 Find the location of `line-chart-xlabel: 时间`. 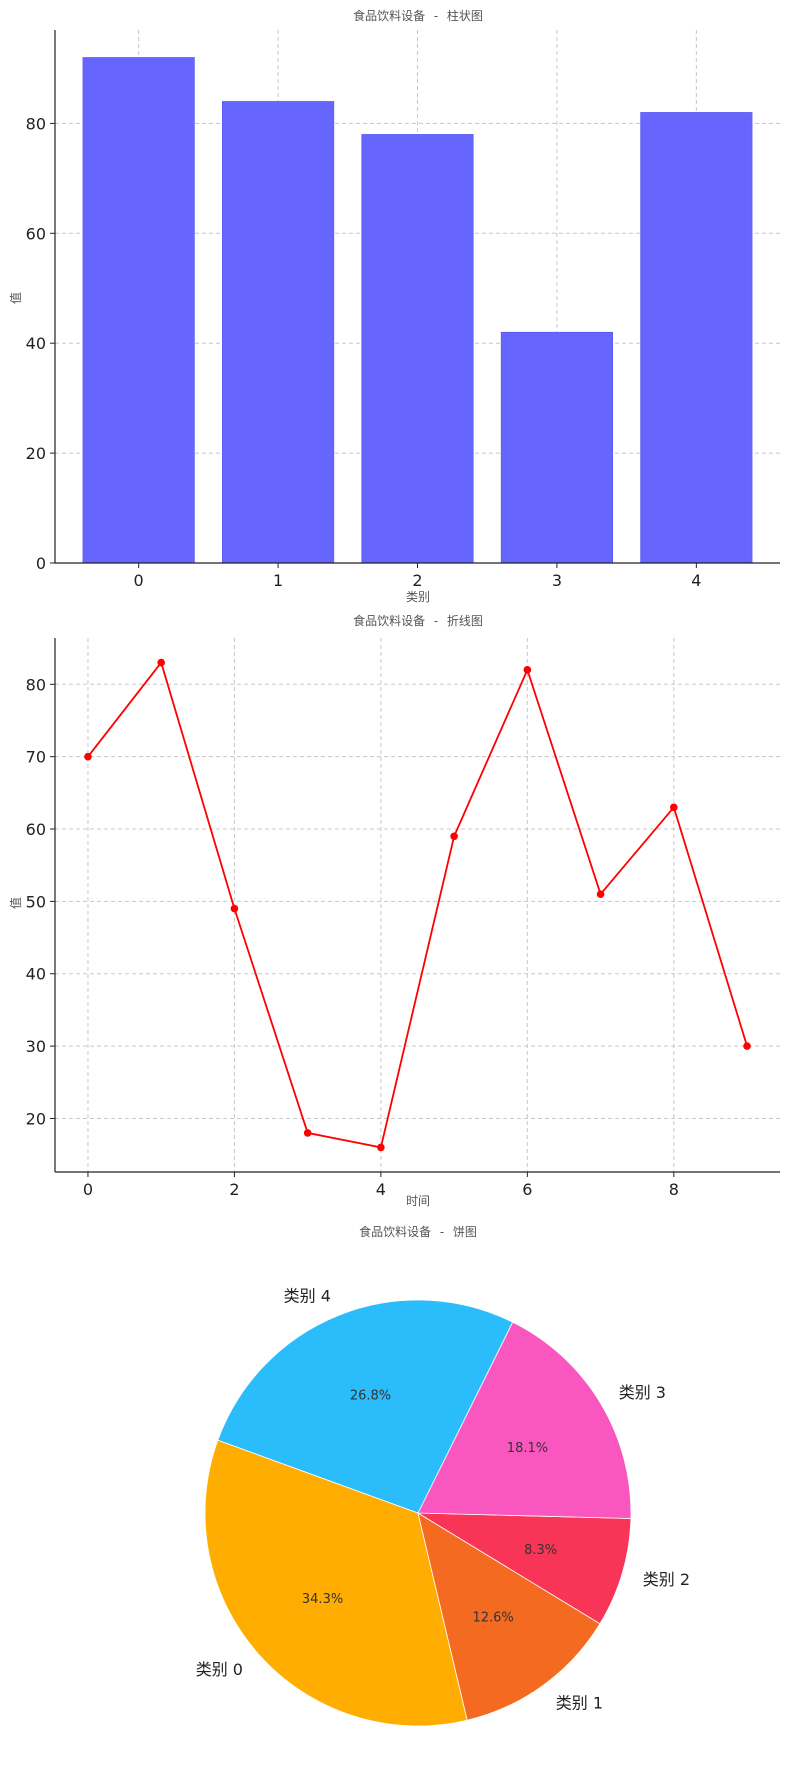

line-chart-xlabel: 时间 is located at coordinates (418, 1201).